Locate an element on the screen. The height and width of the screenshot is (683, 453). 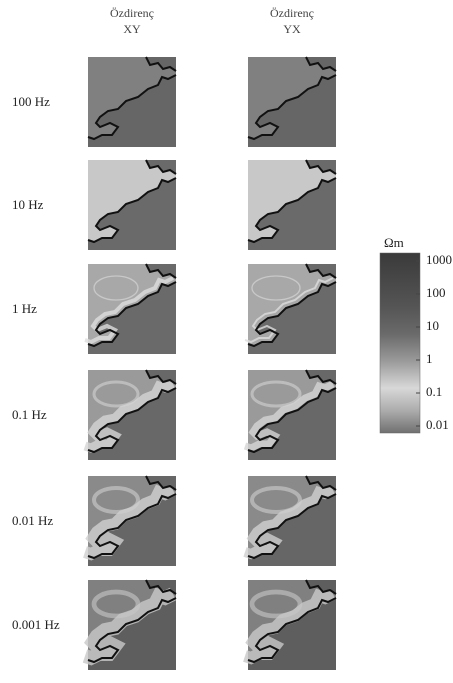
row-label: 1 Hz is located at coordinates (24, 308).